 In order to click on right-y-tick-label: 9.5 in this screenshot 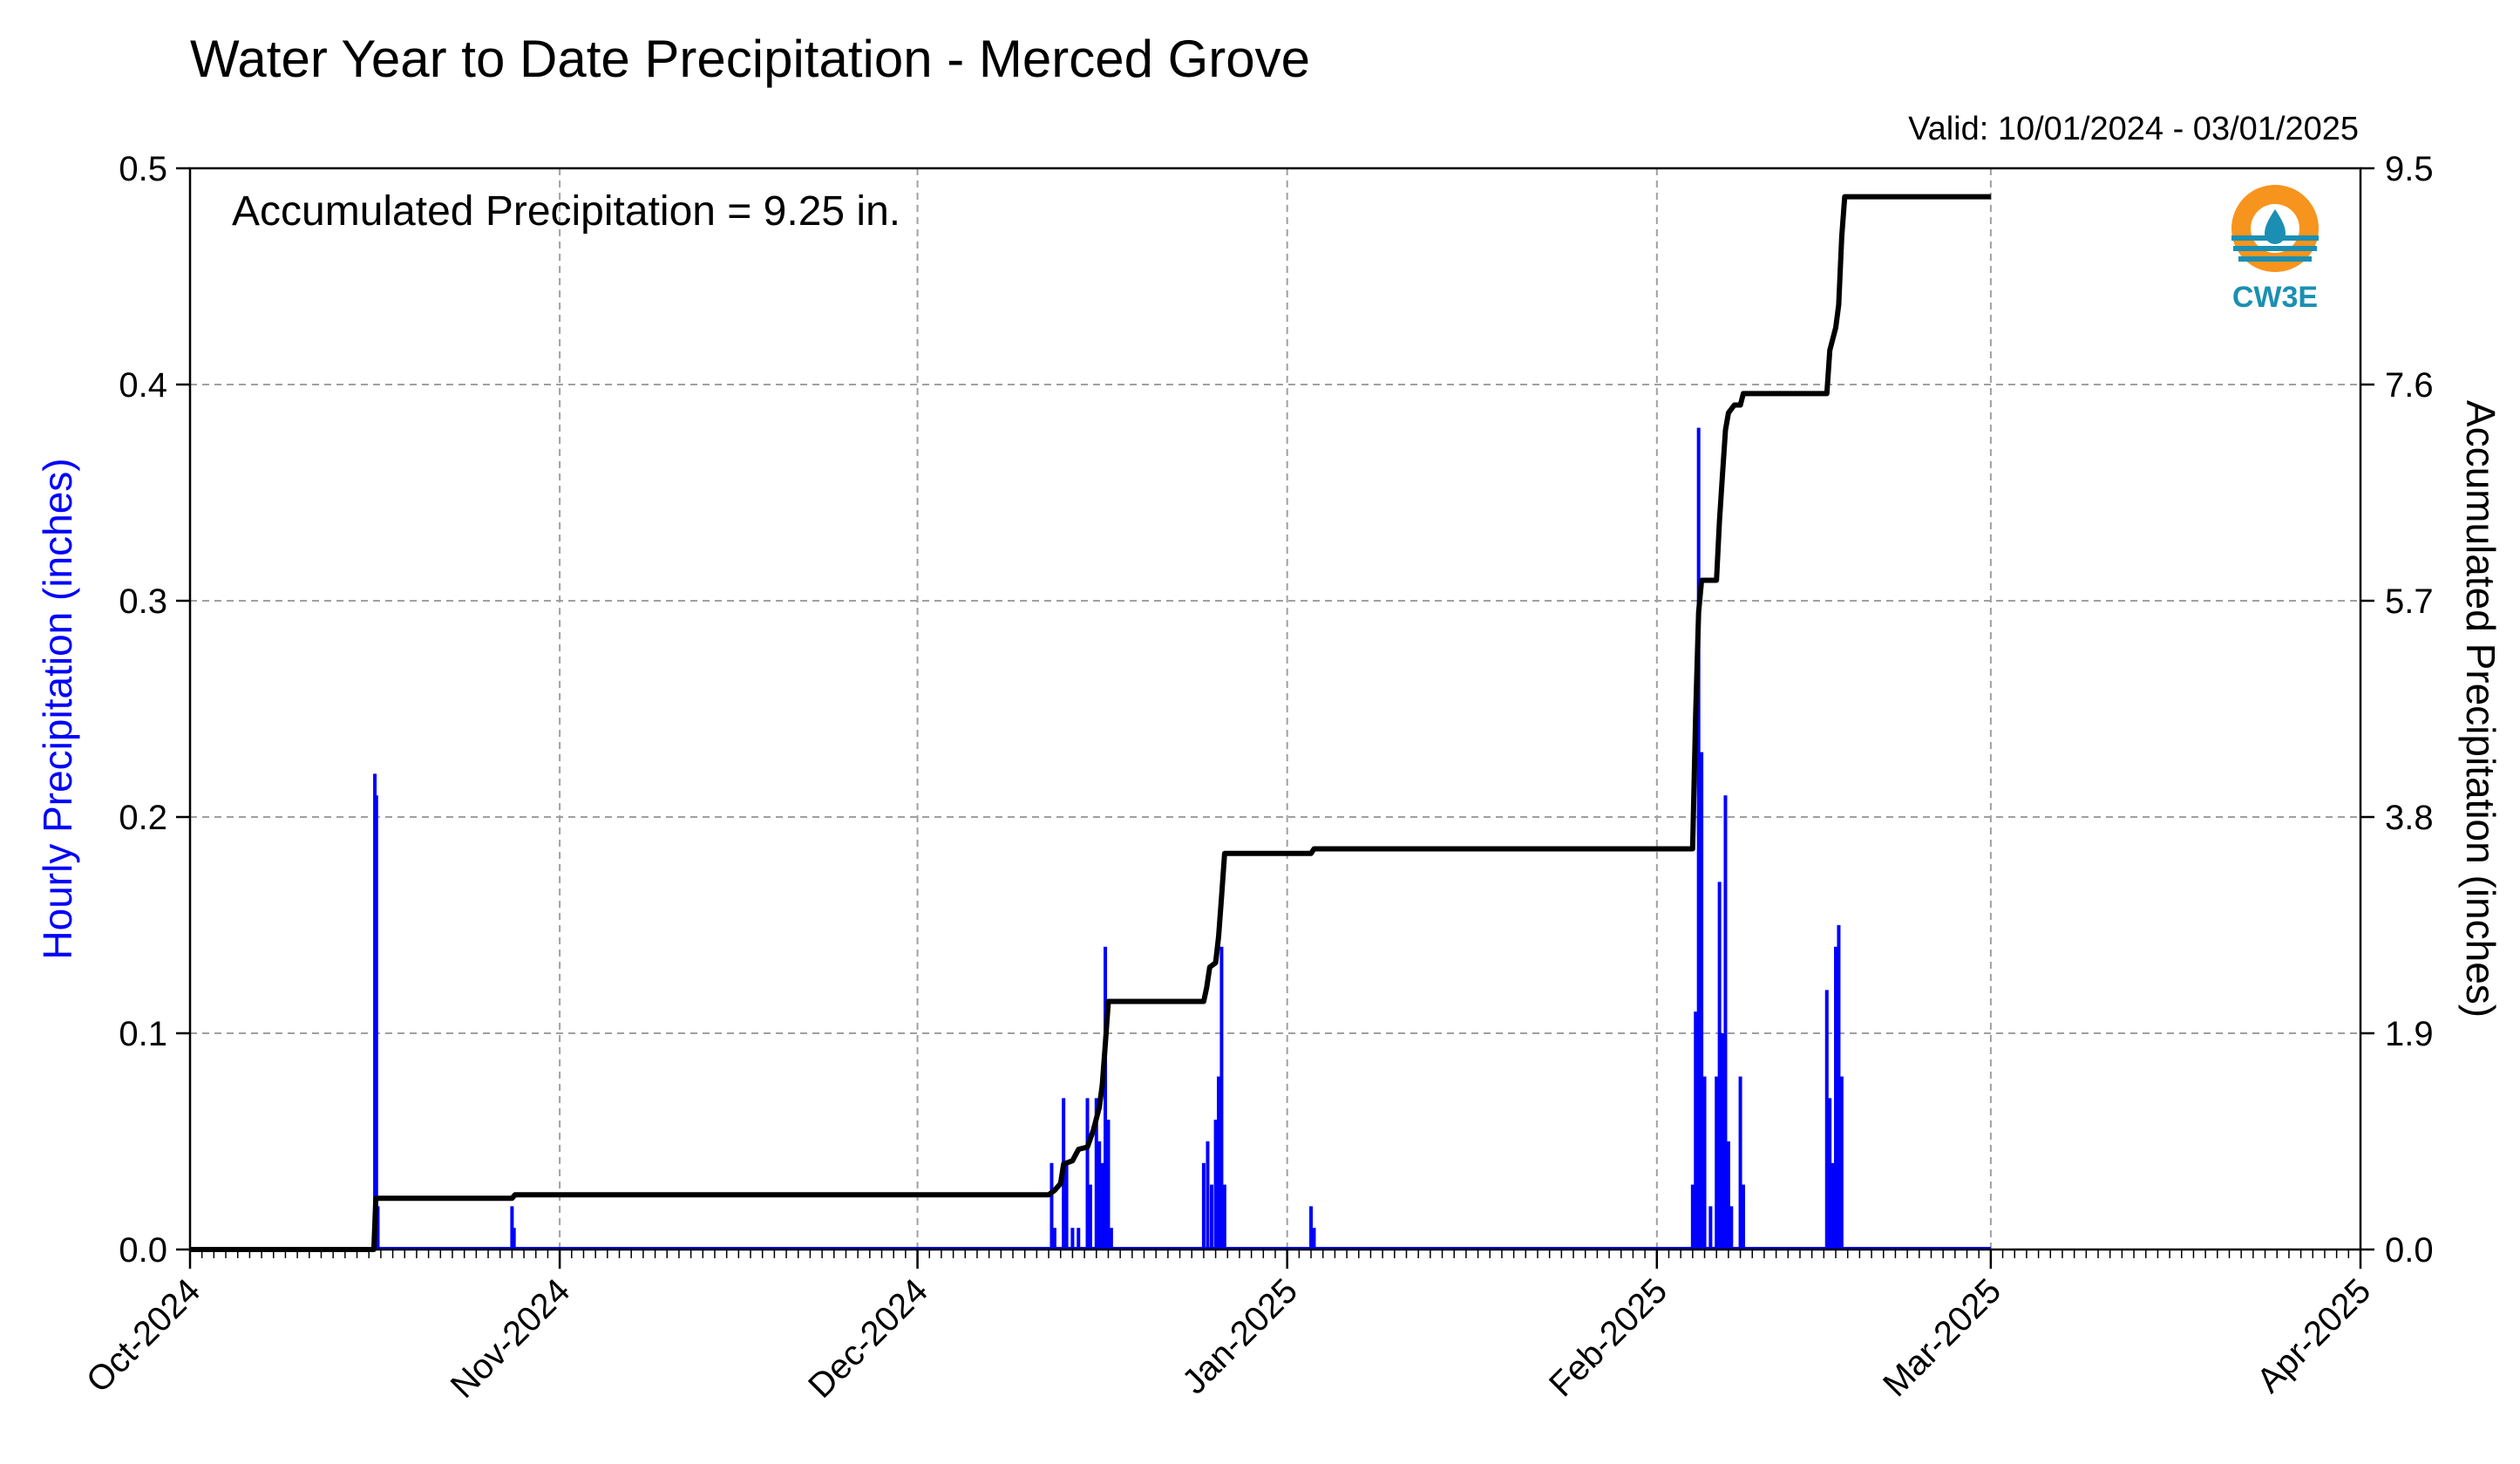, I will do `click(2409, 169)`.